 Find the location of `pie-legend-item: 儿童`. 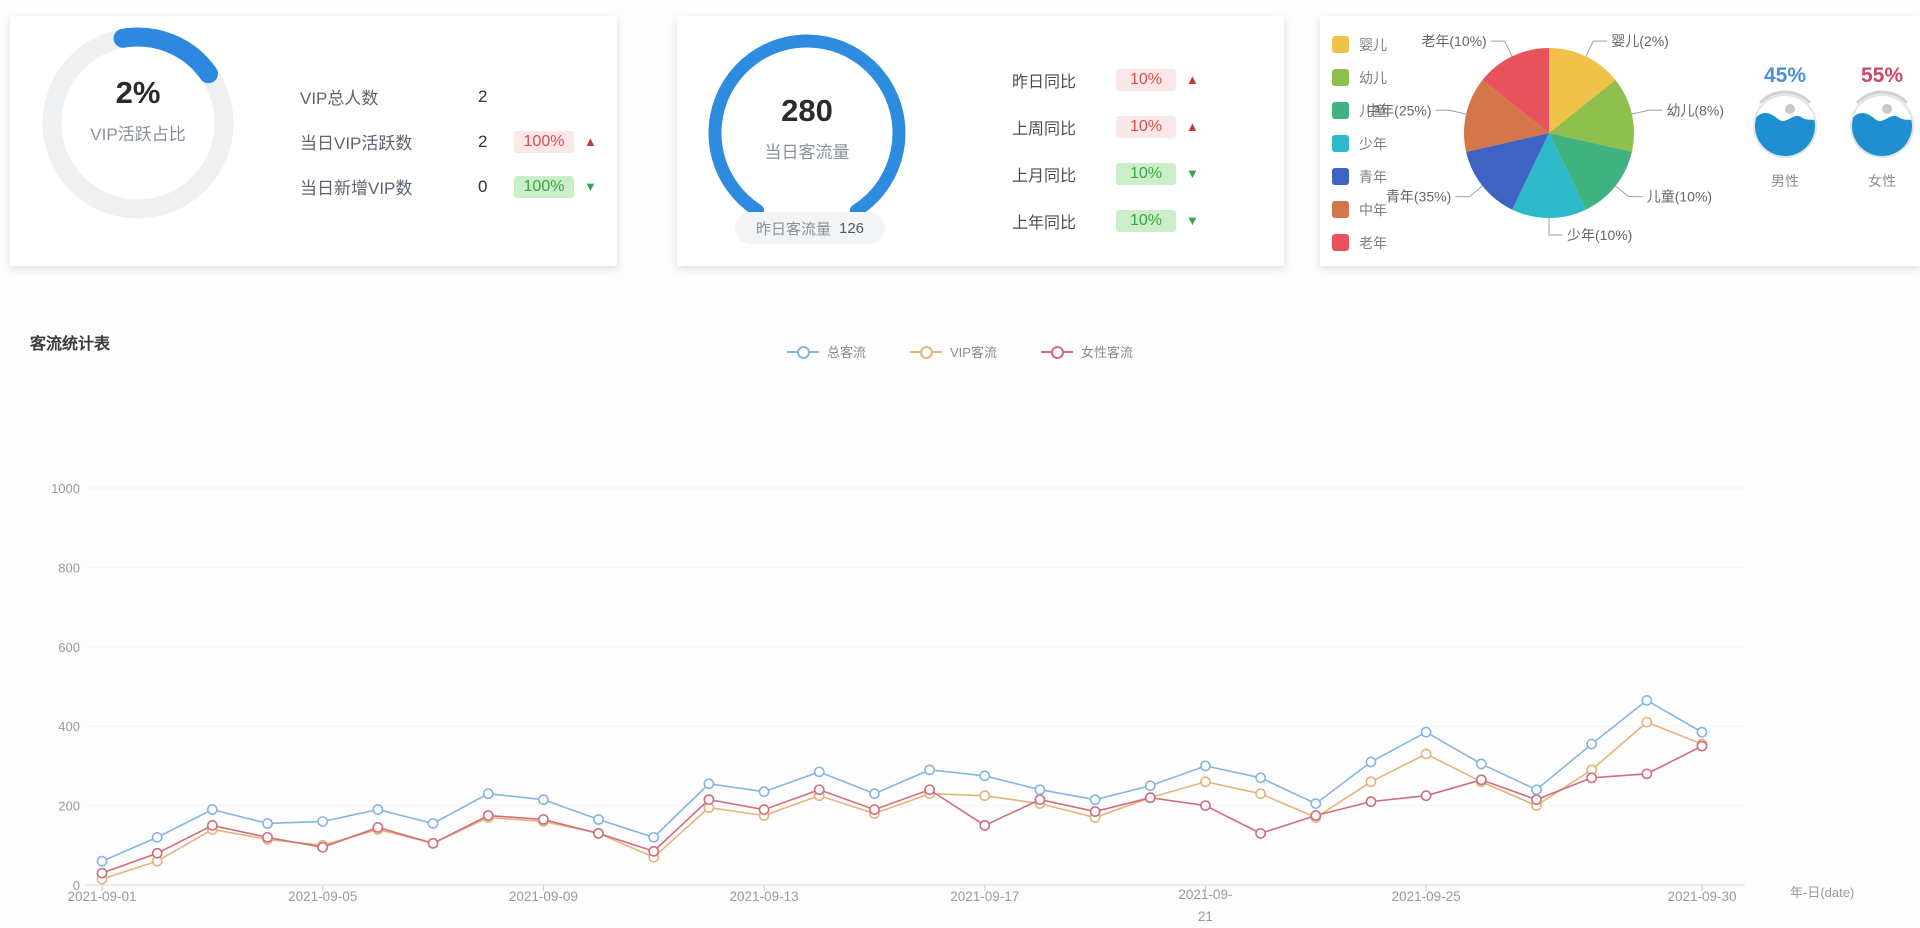

pie-legend-item: 儿童 is located at coordinates (1359, 110).